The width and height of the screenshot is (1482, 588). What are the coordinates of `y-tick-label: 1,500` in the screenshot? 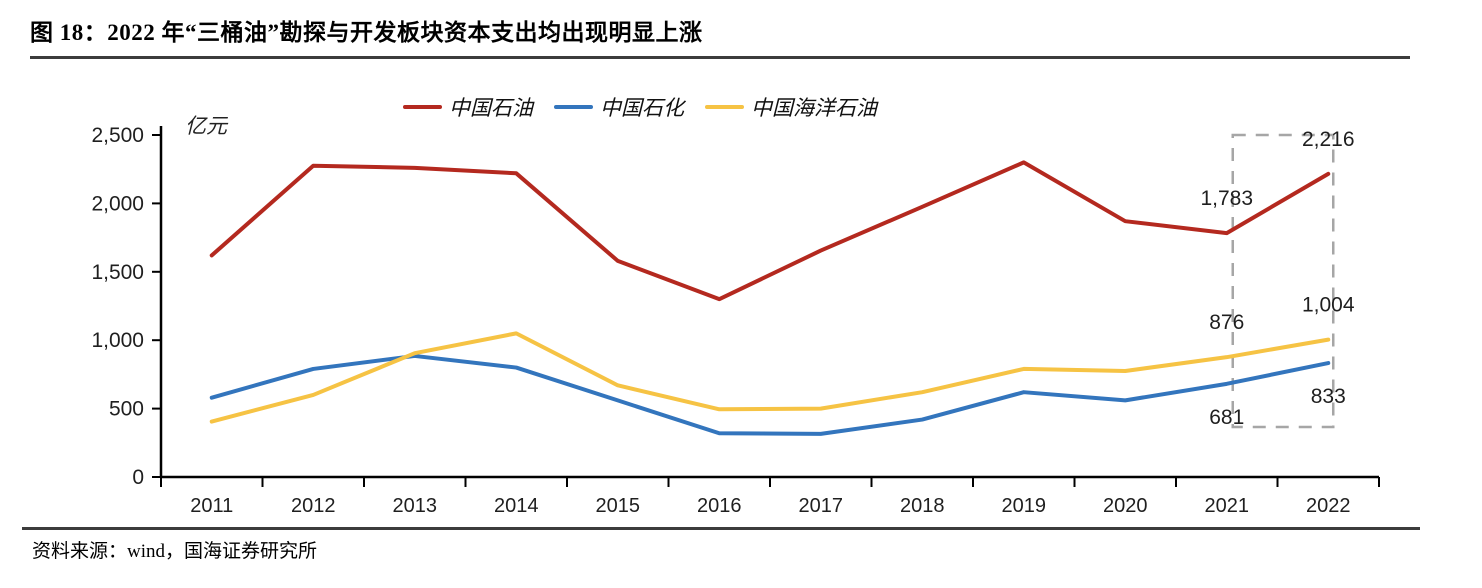 It's located at (117, 272).